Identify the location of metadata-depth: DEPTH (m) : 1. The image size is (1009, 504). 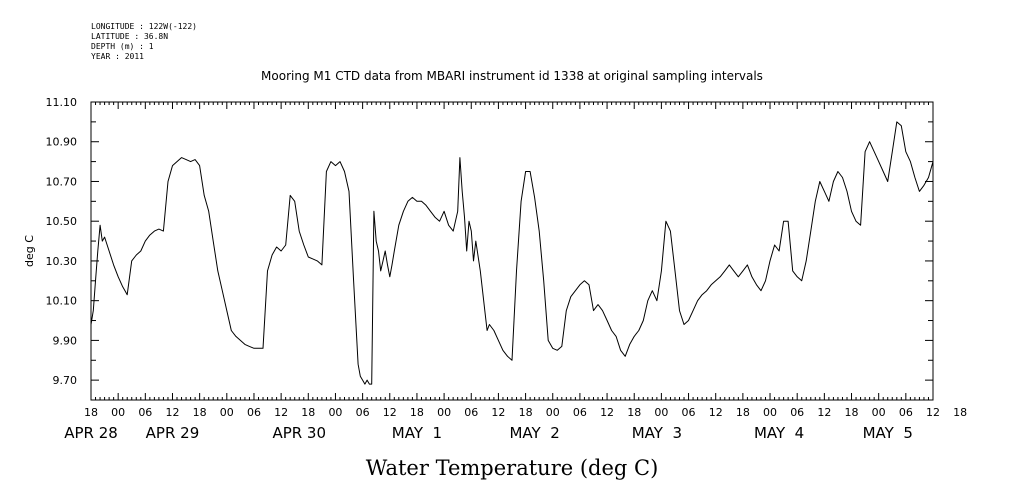
(122, 46).